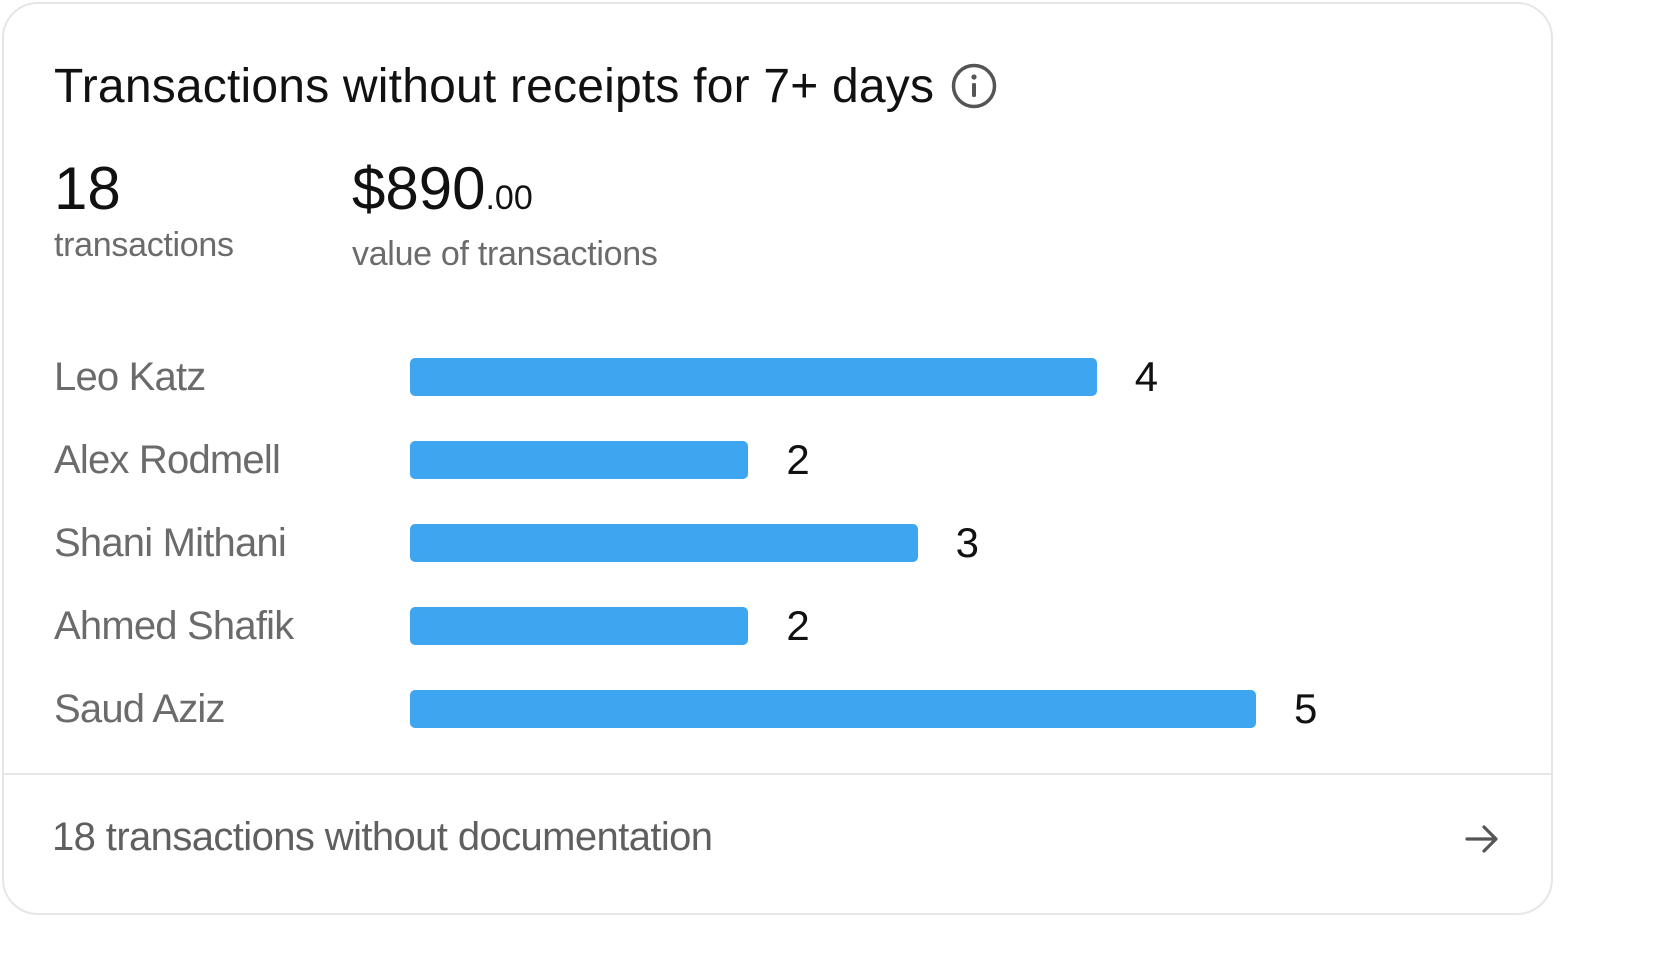  I want to click on amount-cents: .00, so click(509, 198).